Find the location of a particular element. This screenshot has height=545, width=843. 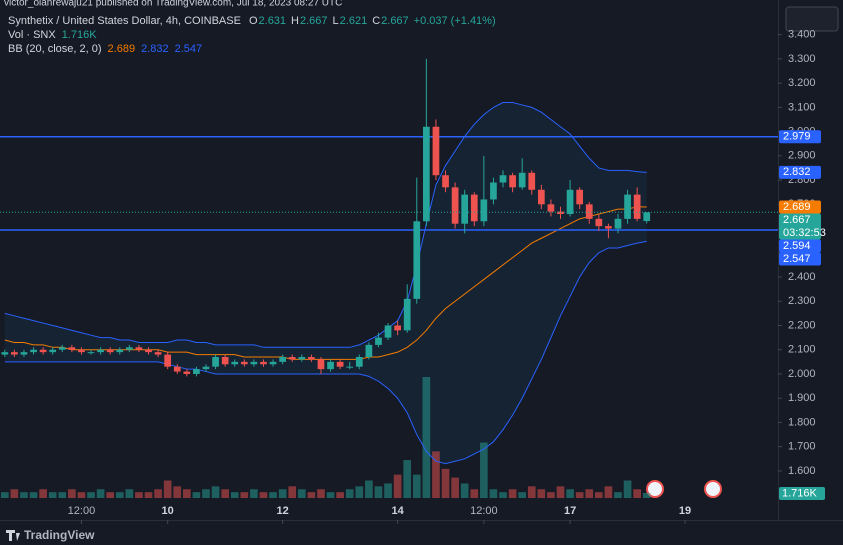

logo: TradingView is located at coordinates (50, 535).